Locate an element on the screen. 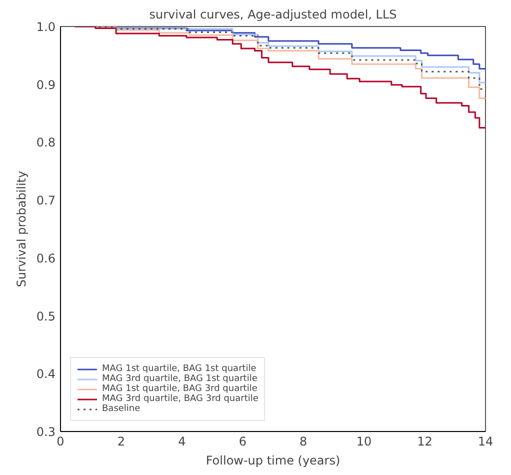  y-tick-label: 0.8 is located at coordinates (46, 143).